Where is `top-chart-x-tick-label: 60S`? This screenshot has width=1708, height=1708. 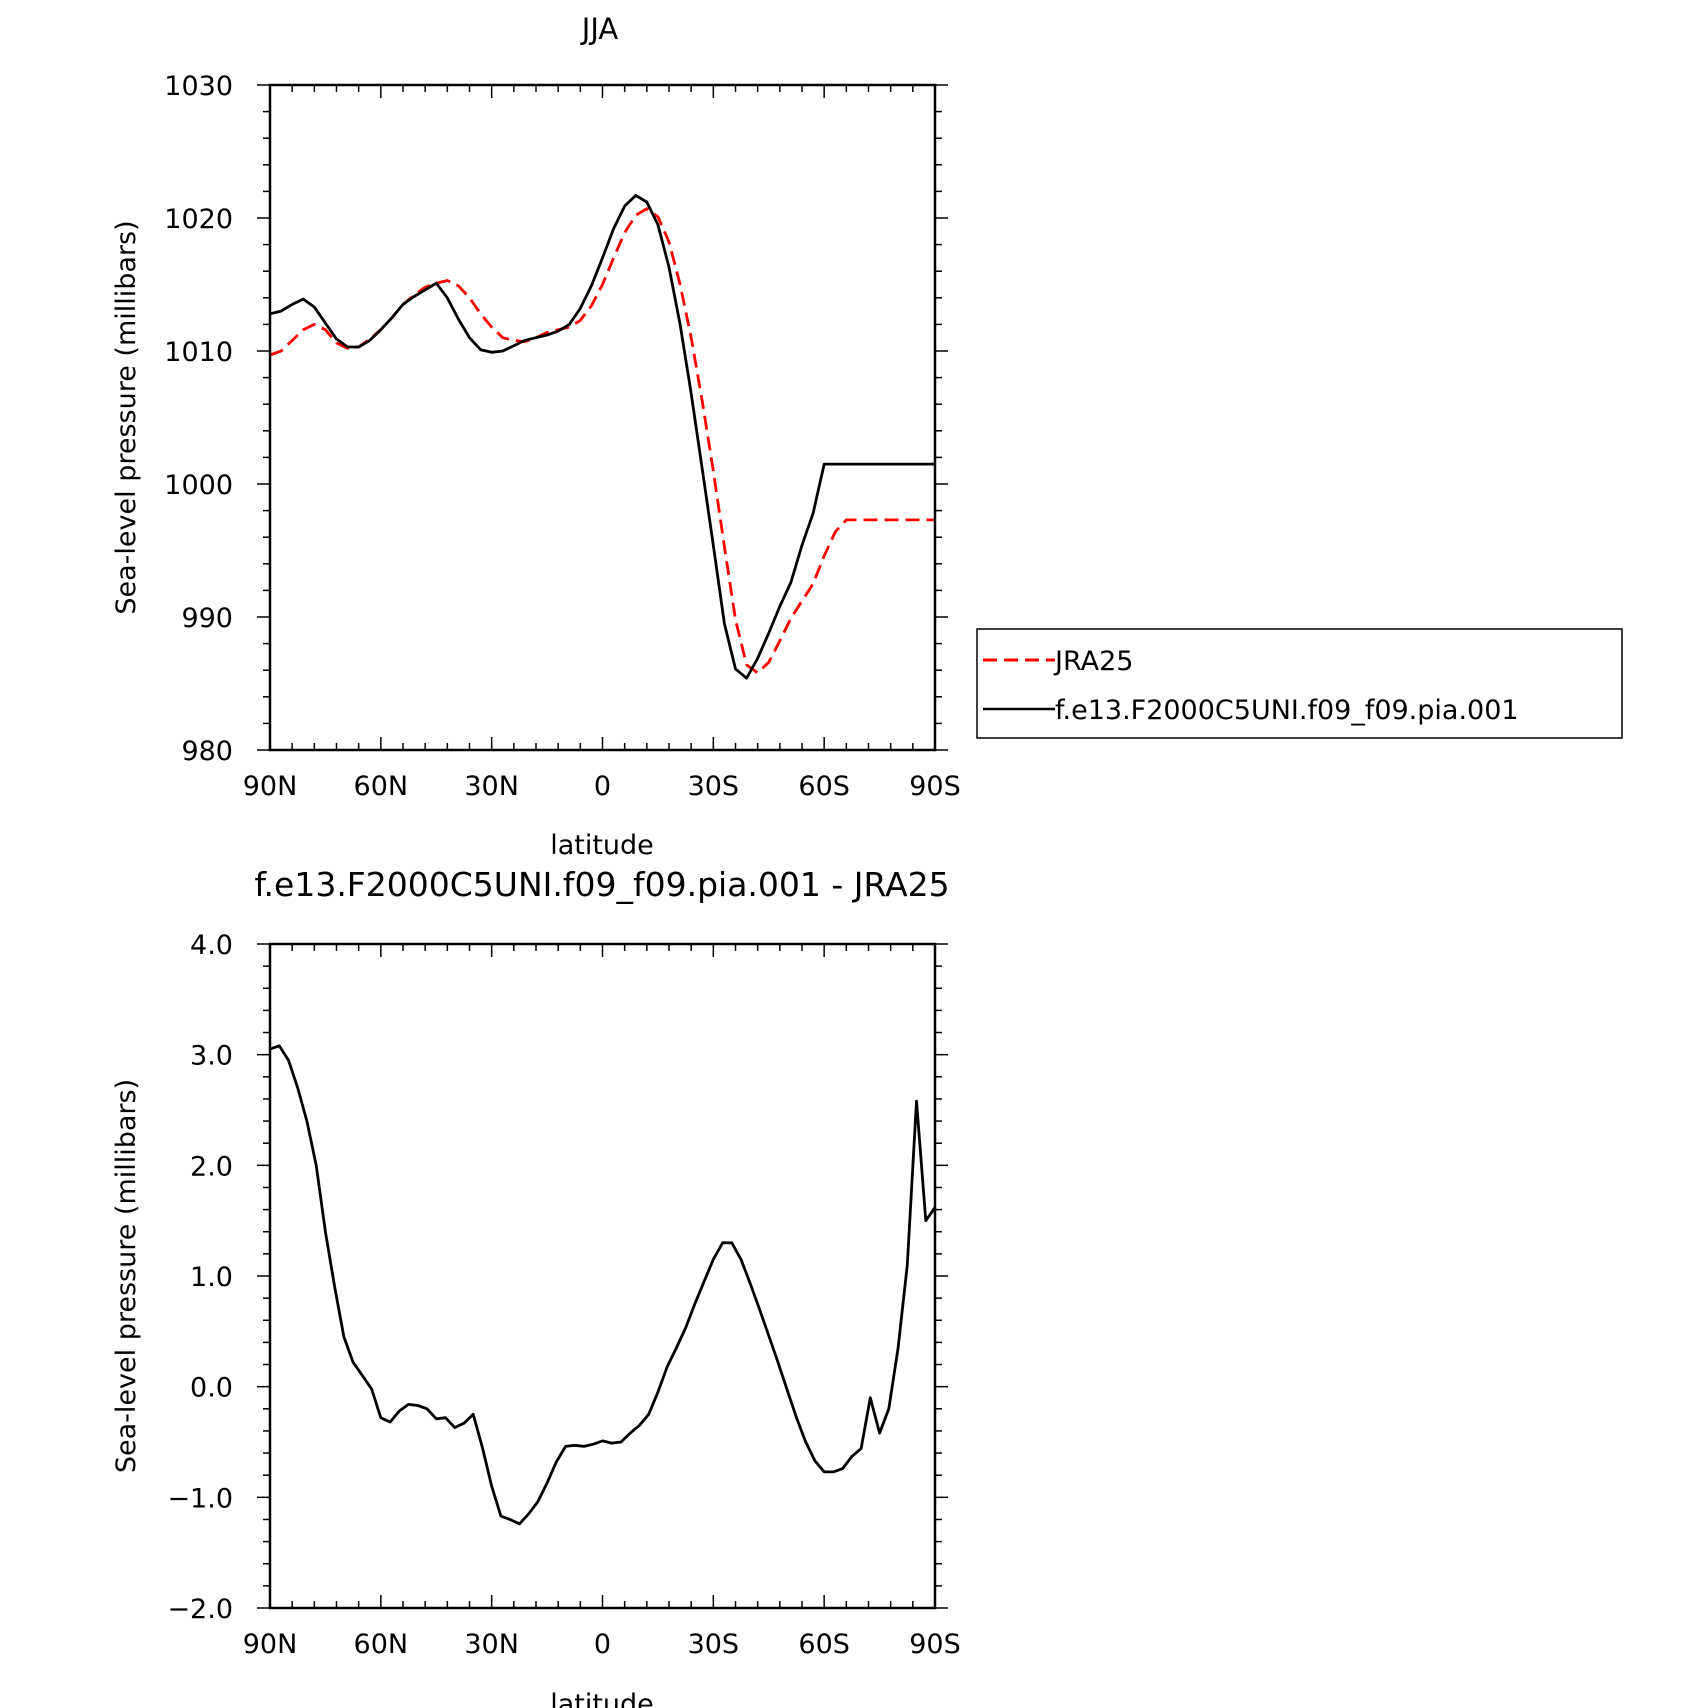
top-chart-x-tick-label: 60S is located at coordinates (824, 786).